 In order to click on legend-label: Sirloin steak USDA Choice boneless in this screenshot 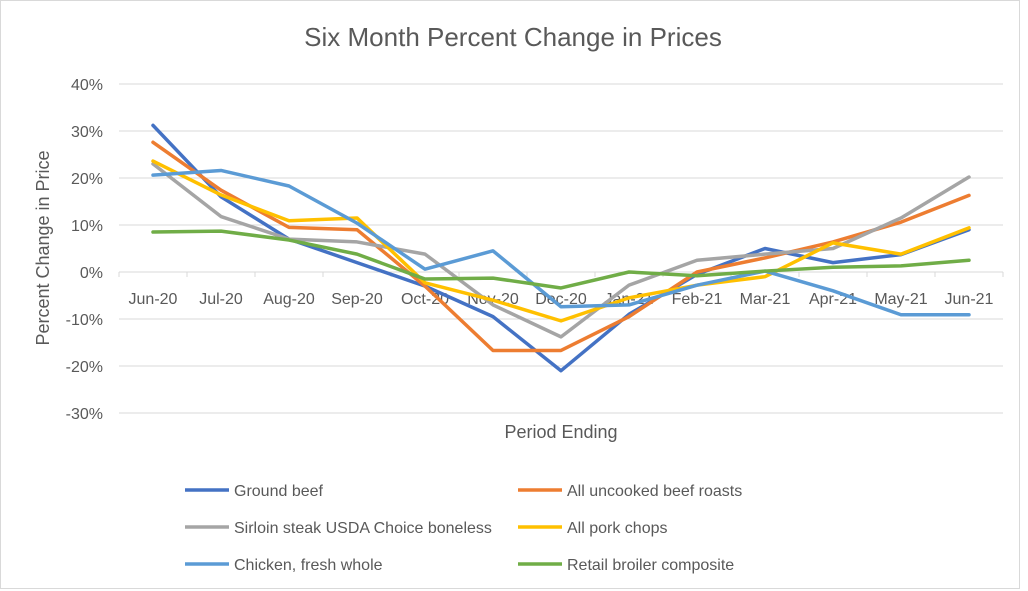, I will do `click(363, 528)`.